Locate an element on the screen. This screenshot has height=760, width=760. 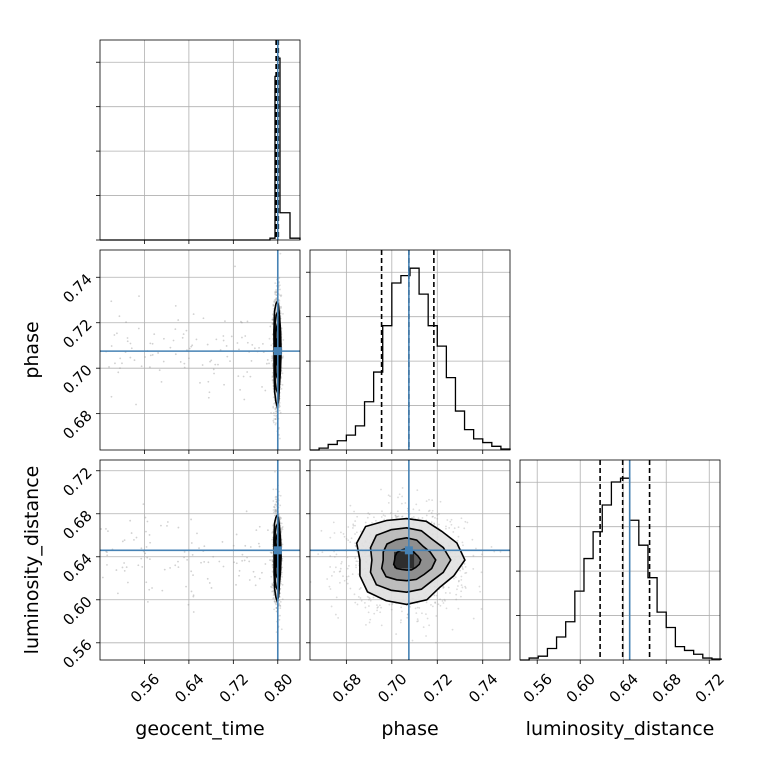
hist-panel-geocent_time is located at coordinates (198, 140).